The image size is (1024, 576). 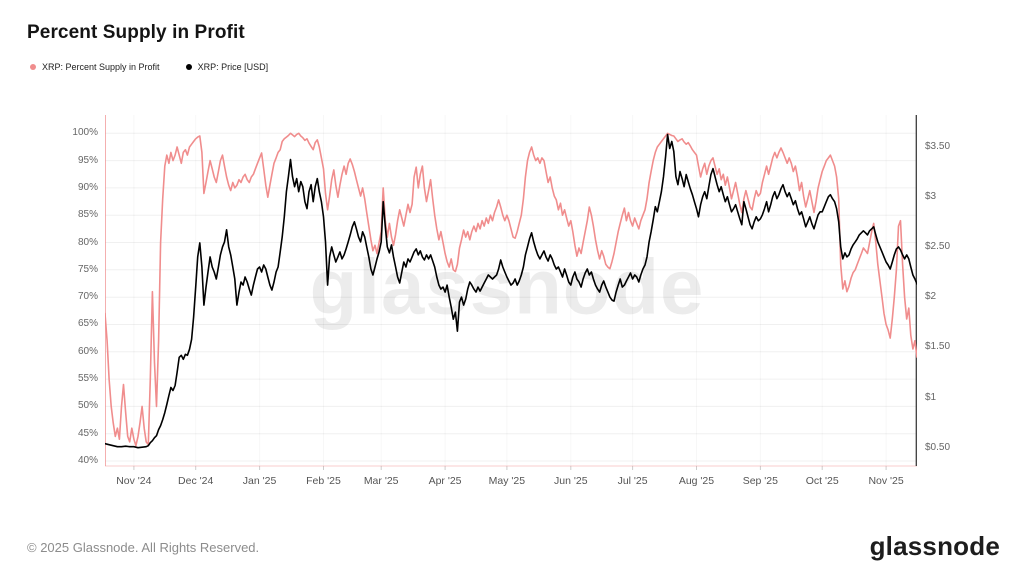 I want to click on x-axis-label-month: May '25, so click(x=507, y=481).